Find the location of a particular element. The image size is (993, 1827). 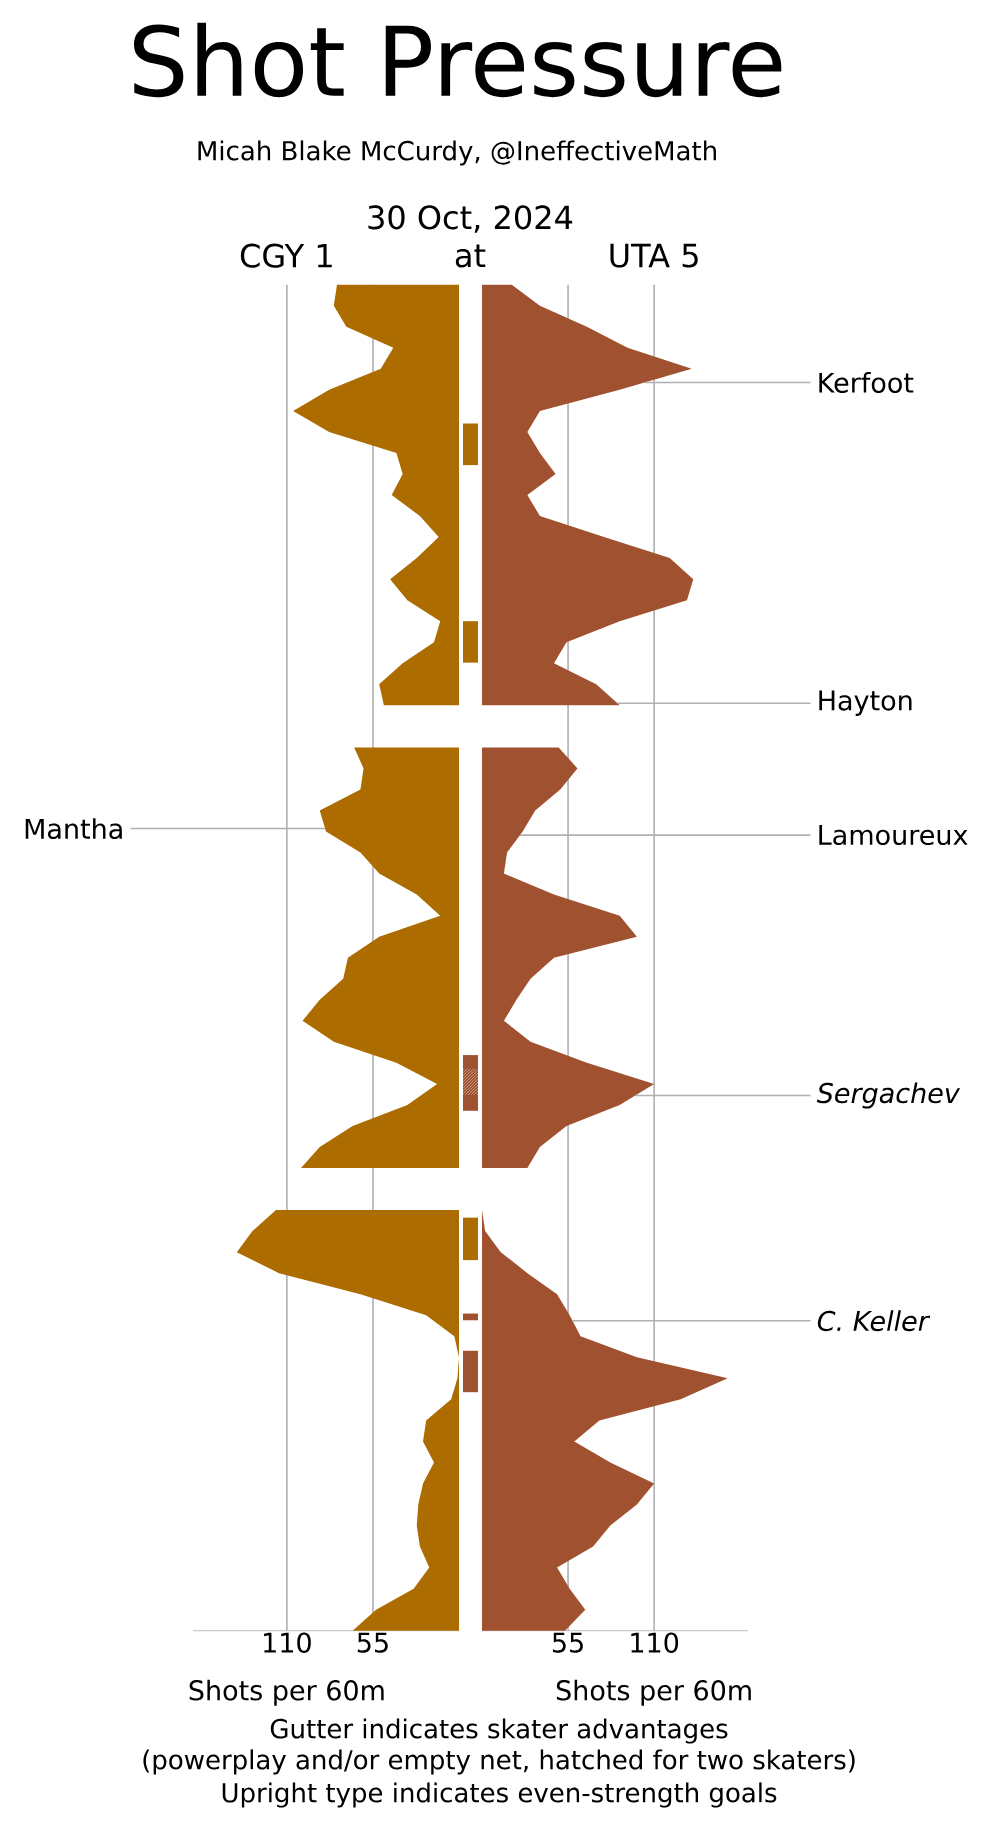

text: at is located at coordinates (470, 256).